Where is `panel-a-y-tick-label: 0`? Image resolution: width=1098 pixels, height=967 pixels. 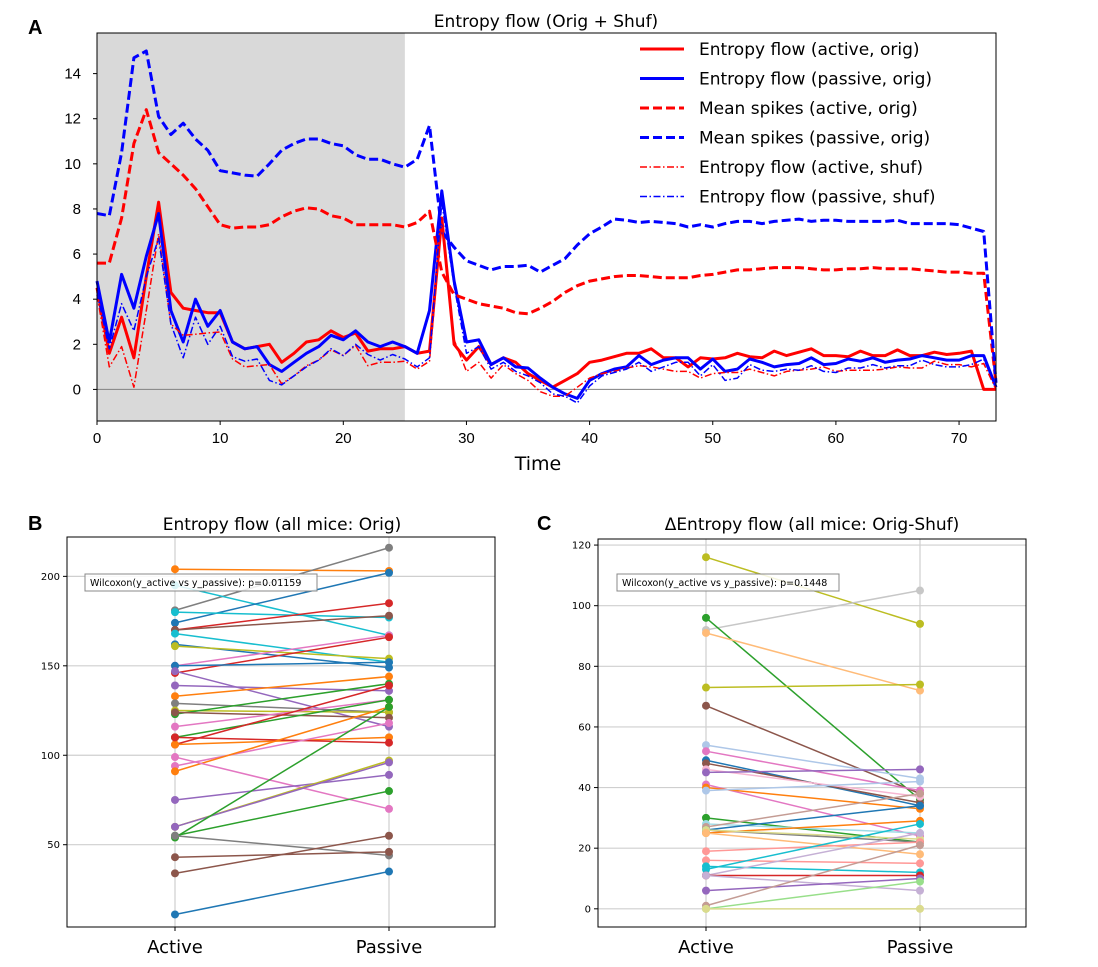
panel-a-y-tick-label: 0 is located at coordinates (77, 389).